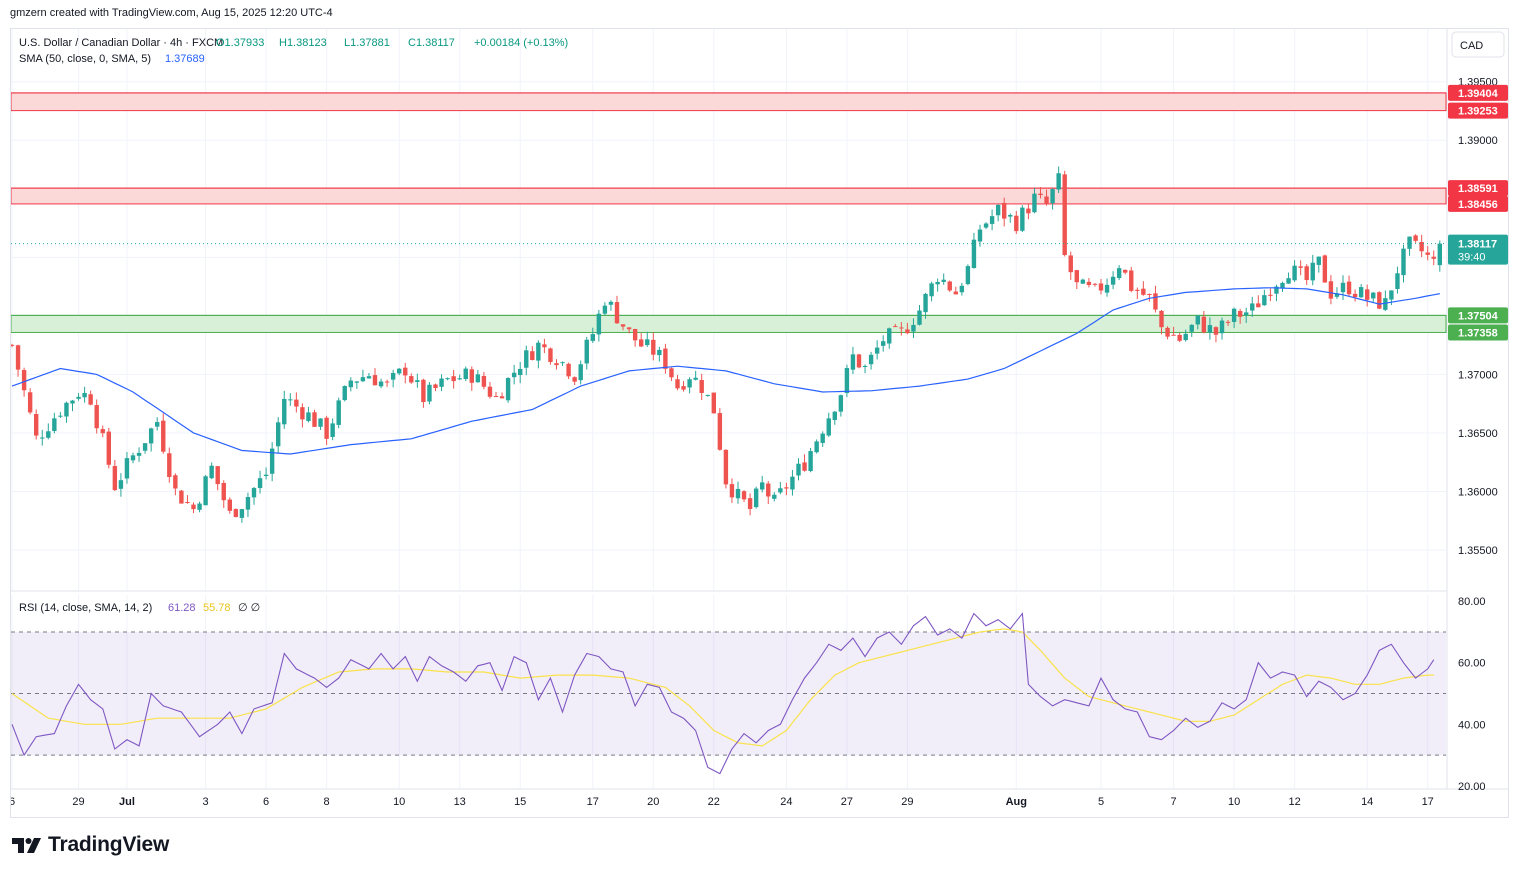 This screenshot has height=875, width=1519. I want to click on price-tick-label: 1.36000, so click(1478, 492).